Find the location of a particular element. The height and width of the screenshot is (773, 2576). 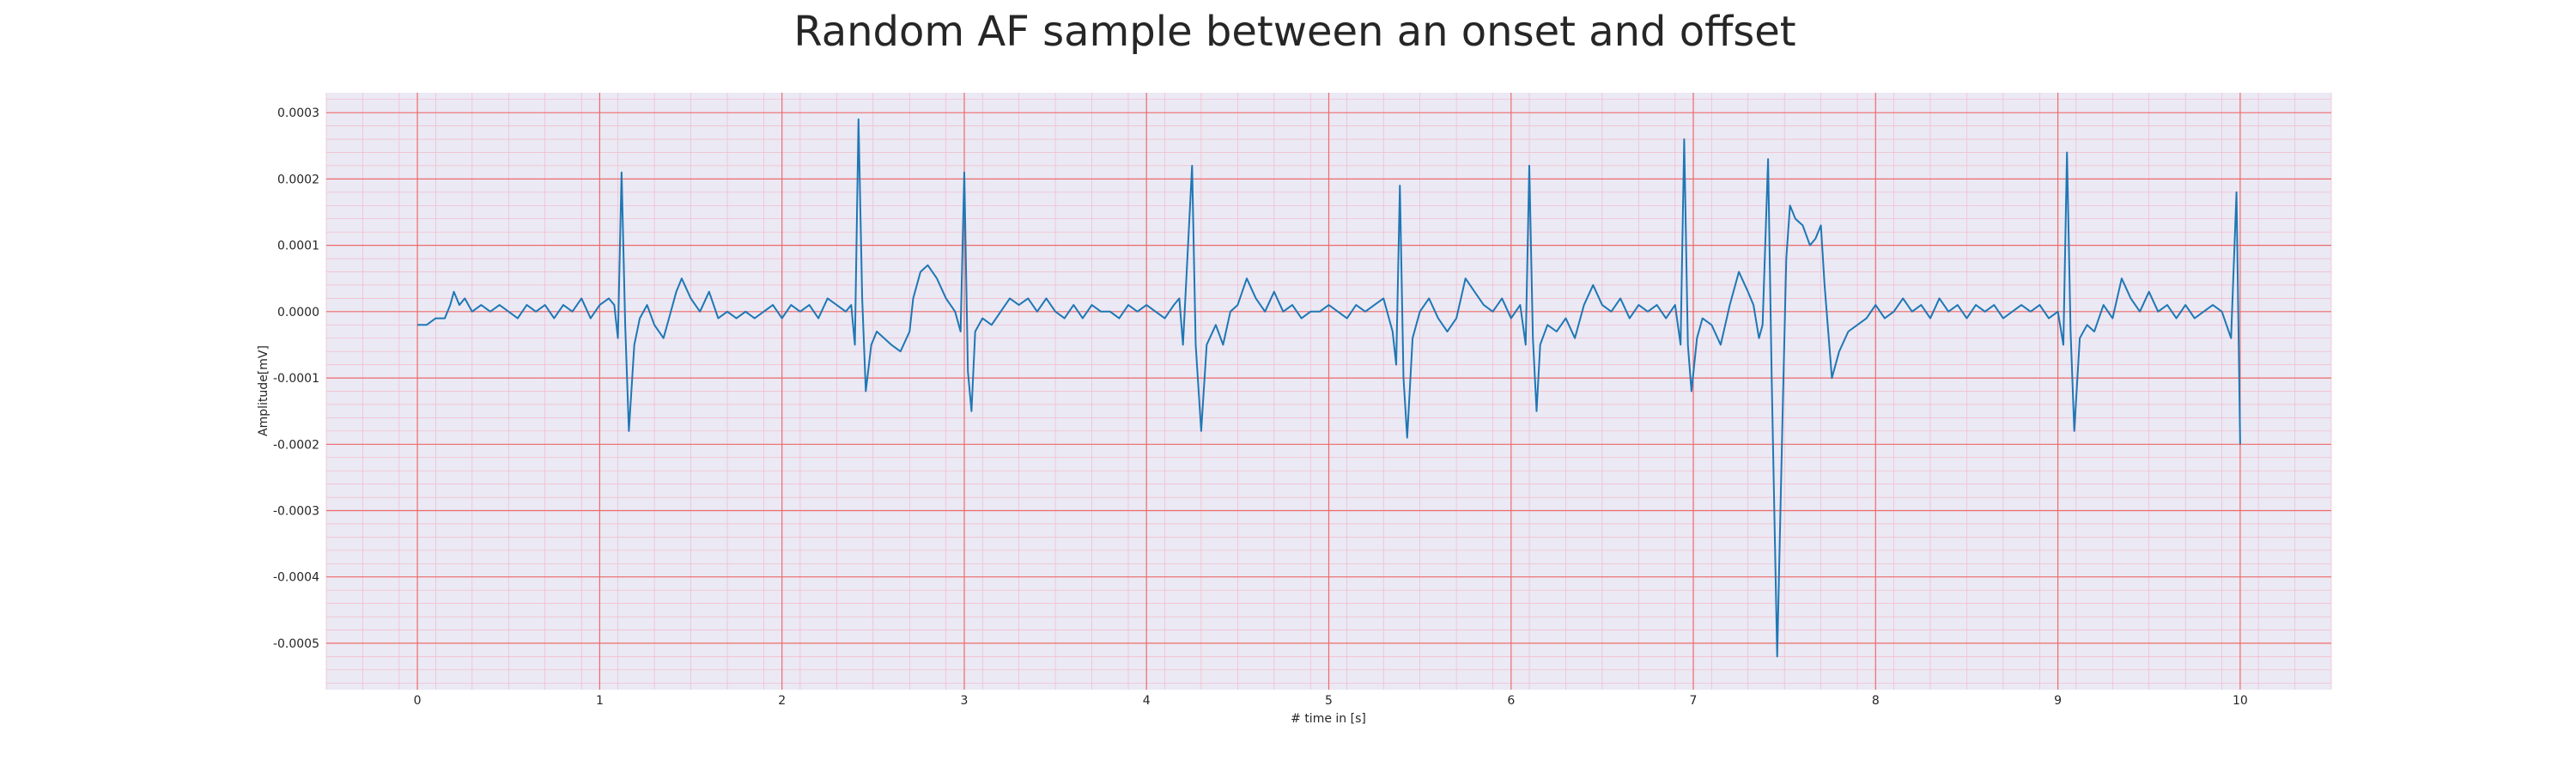

x-tick-label: 2 is located at coordinates (782, 701).